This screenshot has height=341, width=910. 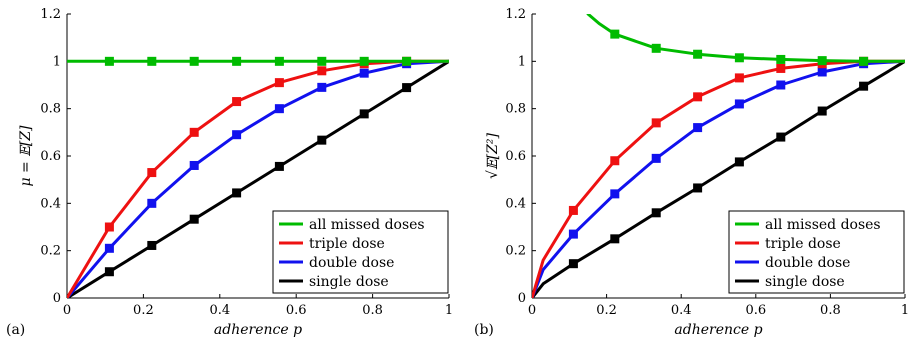 I want to click on panel-label: (a), so click(x=15, y=330).